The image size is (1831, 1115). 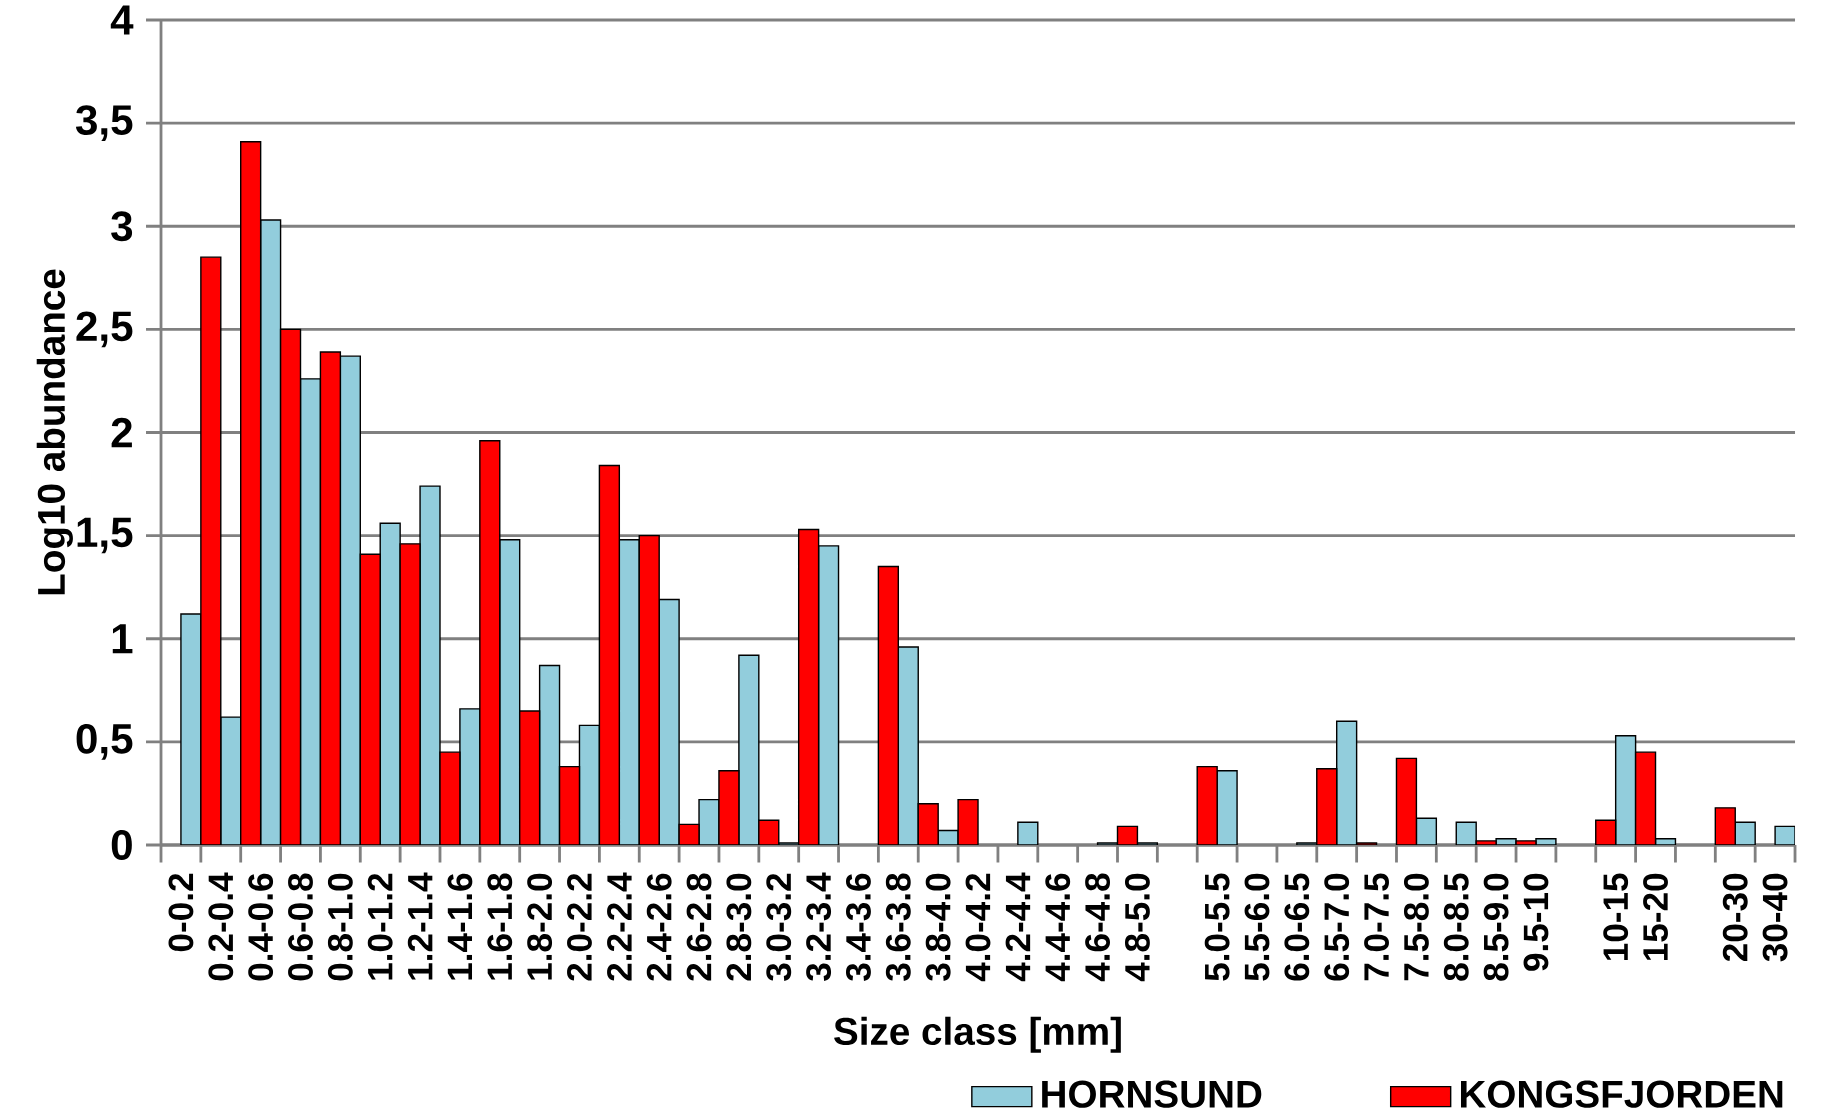 I want to click on x-tick-label: 1.6-1.8, so click(x=500, y=926).